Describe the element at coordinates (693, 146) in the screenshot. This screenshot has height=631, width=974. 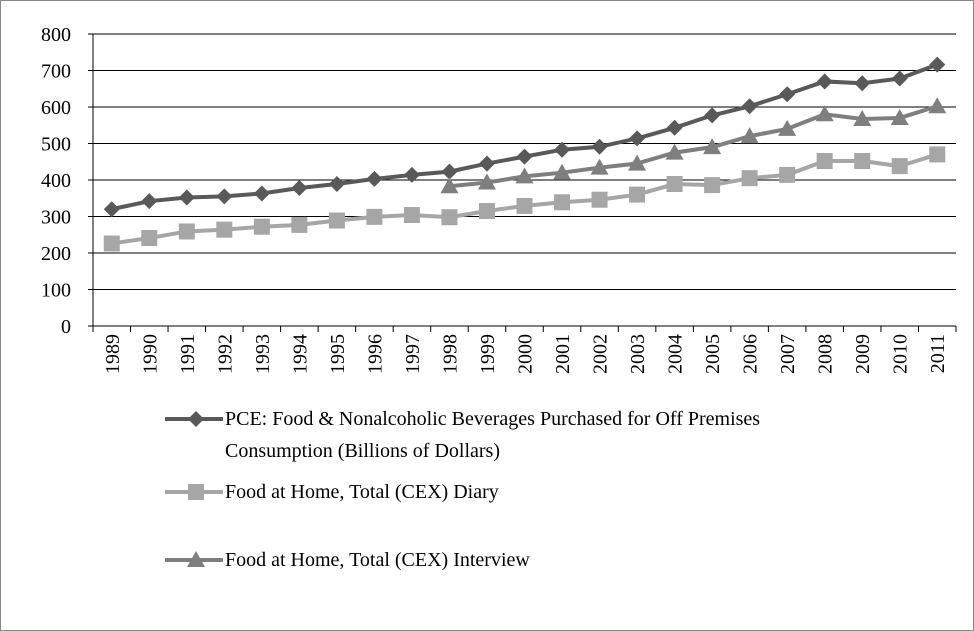
I see `series-line` at that location.